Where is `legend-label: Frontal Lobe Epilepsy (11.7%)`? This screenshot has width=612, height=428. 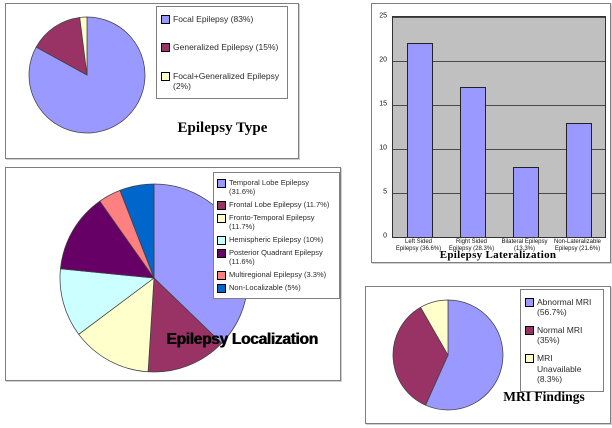 legend-label: Frontal Lobe Epilepsy (11.7%) is located at coordinates (279, 204).